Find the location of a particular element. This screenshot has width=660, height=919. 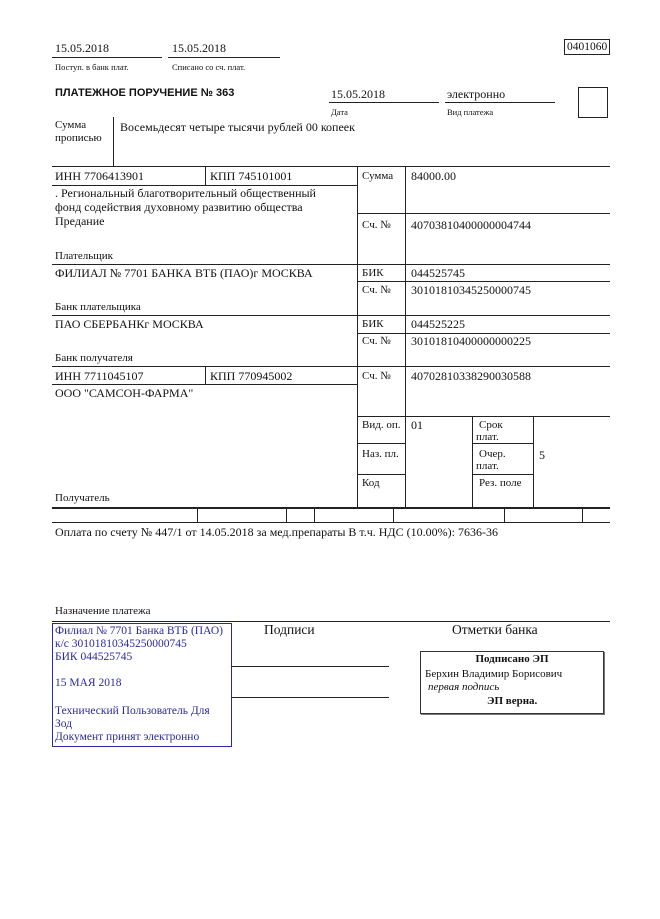

stamp-line: Зод is located at coordinates (64, 724).